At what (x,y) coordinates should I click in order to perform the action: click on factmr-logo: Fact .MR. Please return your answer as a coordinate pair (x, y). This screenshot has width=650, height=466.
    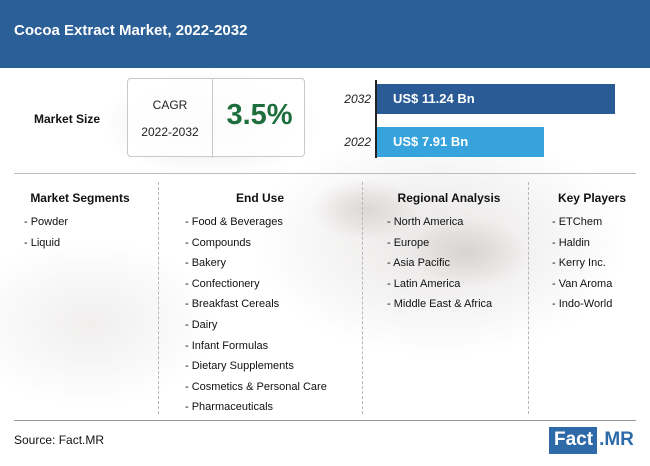
    Looking at the image, I should click on (591, 440).